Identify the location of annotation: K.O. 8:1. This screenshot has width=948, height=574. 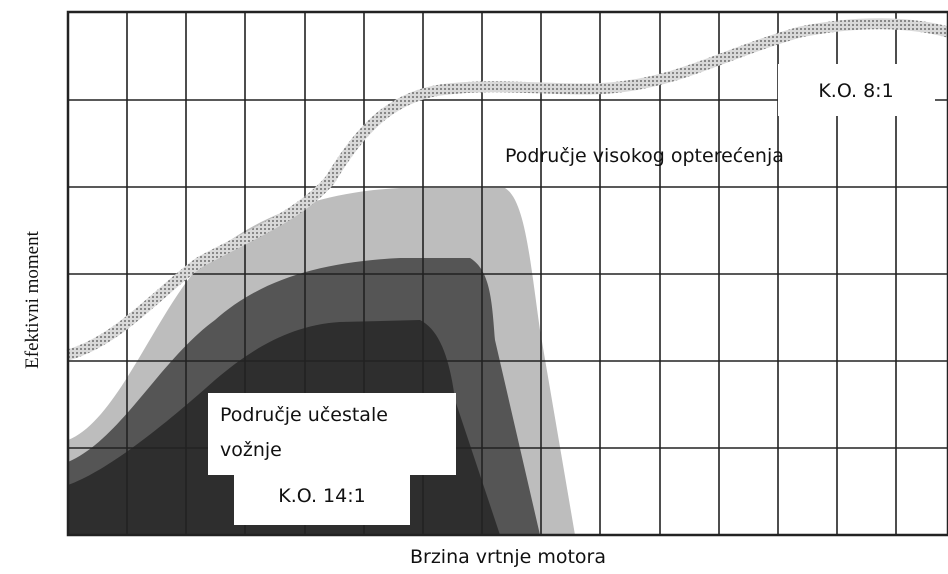
(855, 91).